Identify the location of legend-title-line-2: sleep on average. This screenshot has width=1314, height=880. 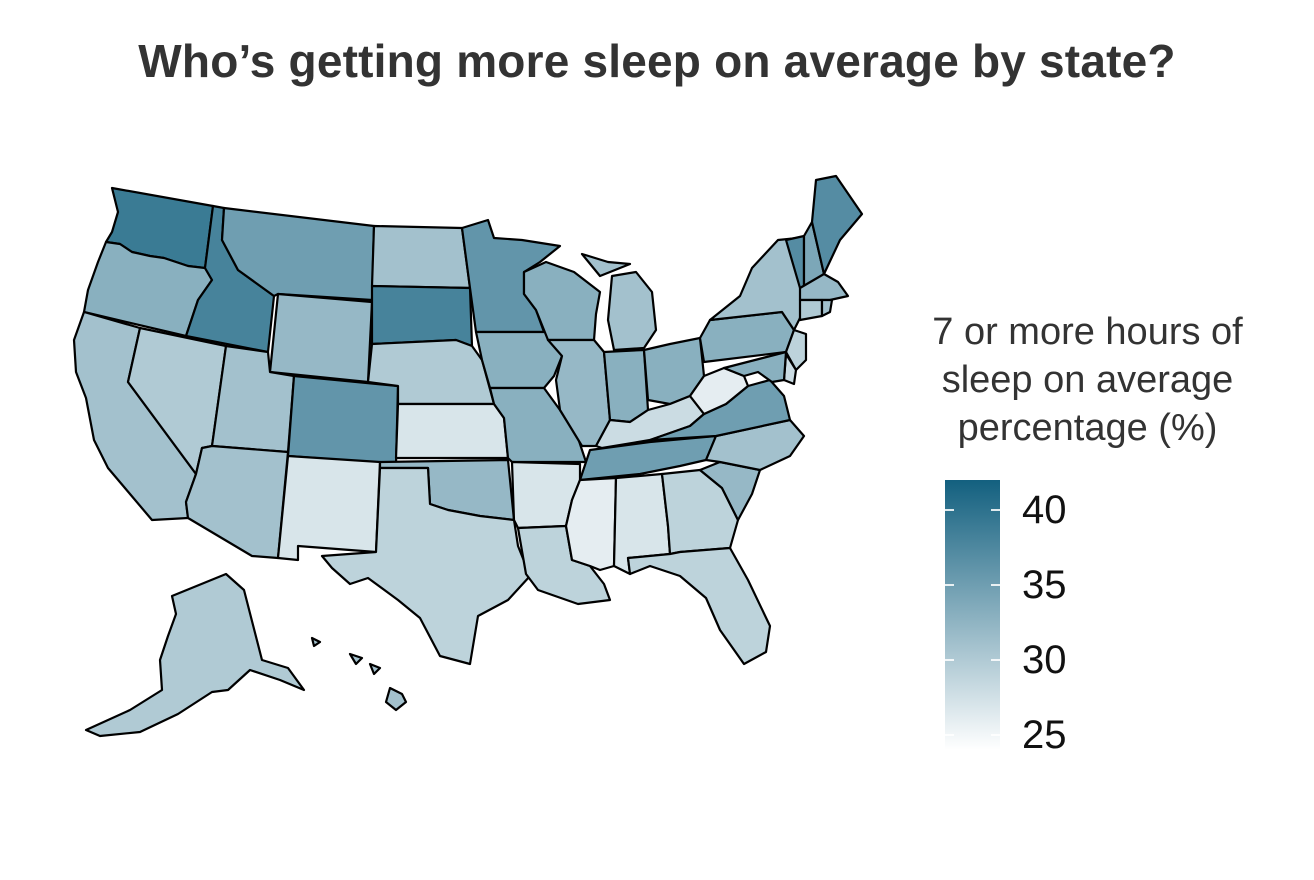
(1087, 380).